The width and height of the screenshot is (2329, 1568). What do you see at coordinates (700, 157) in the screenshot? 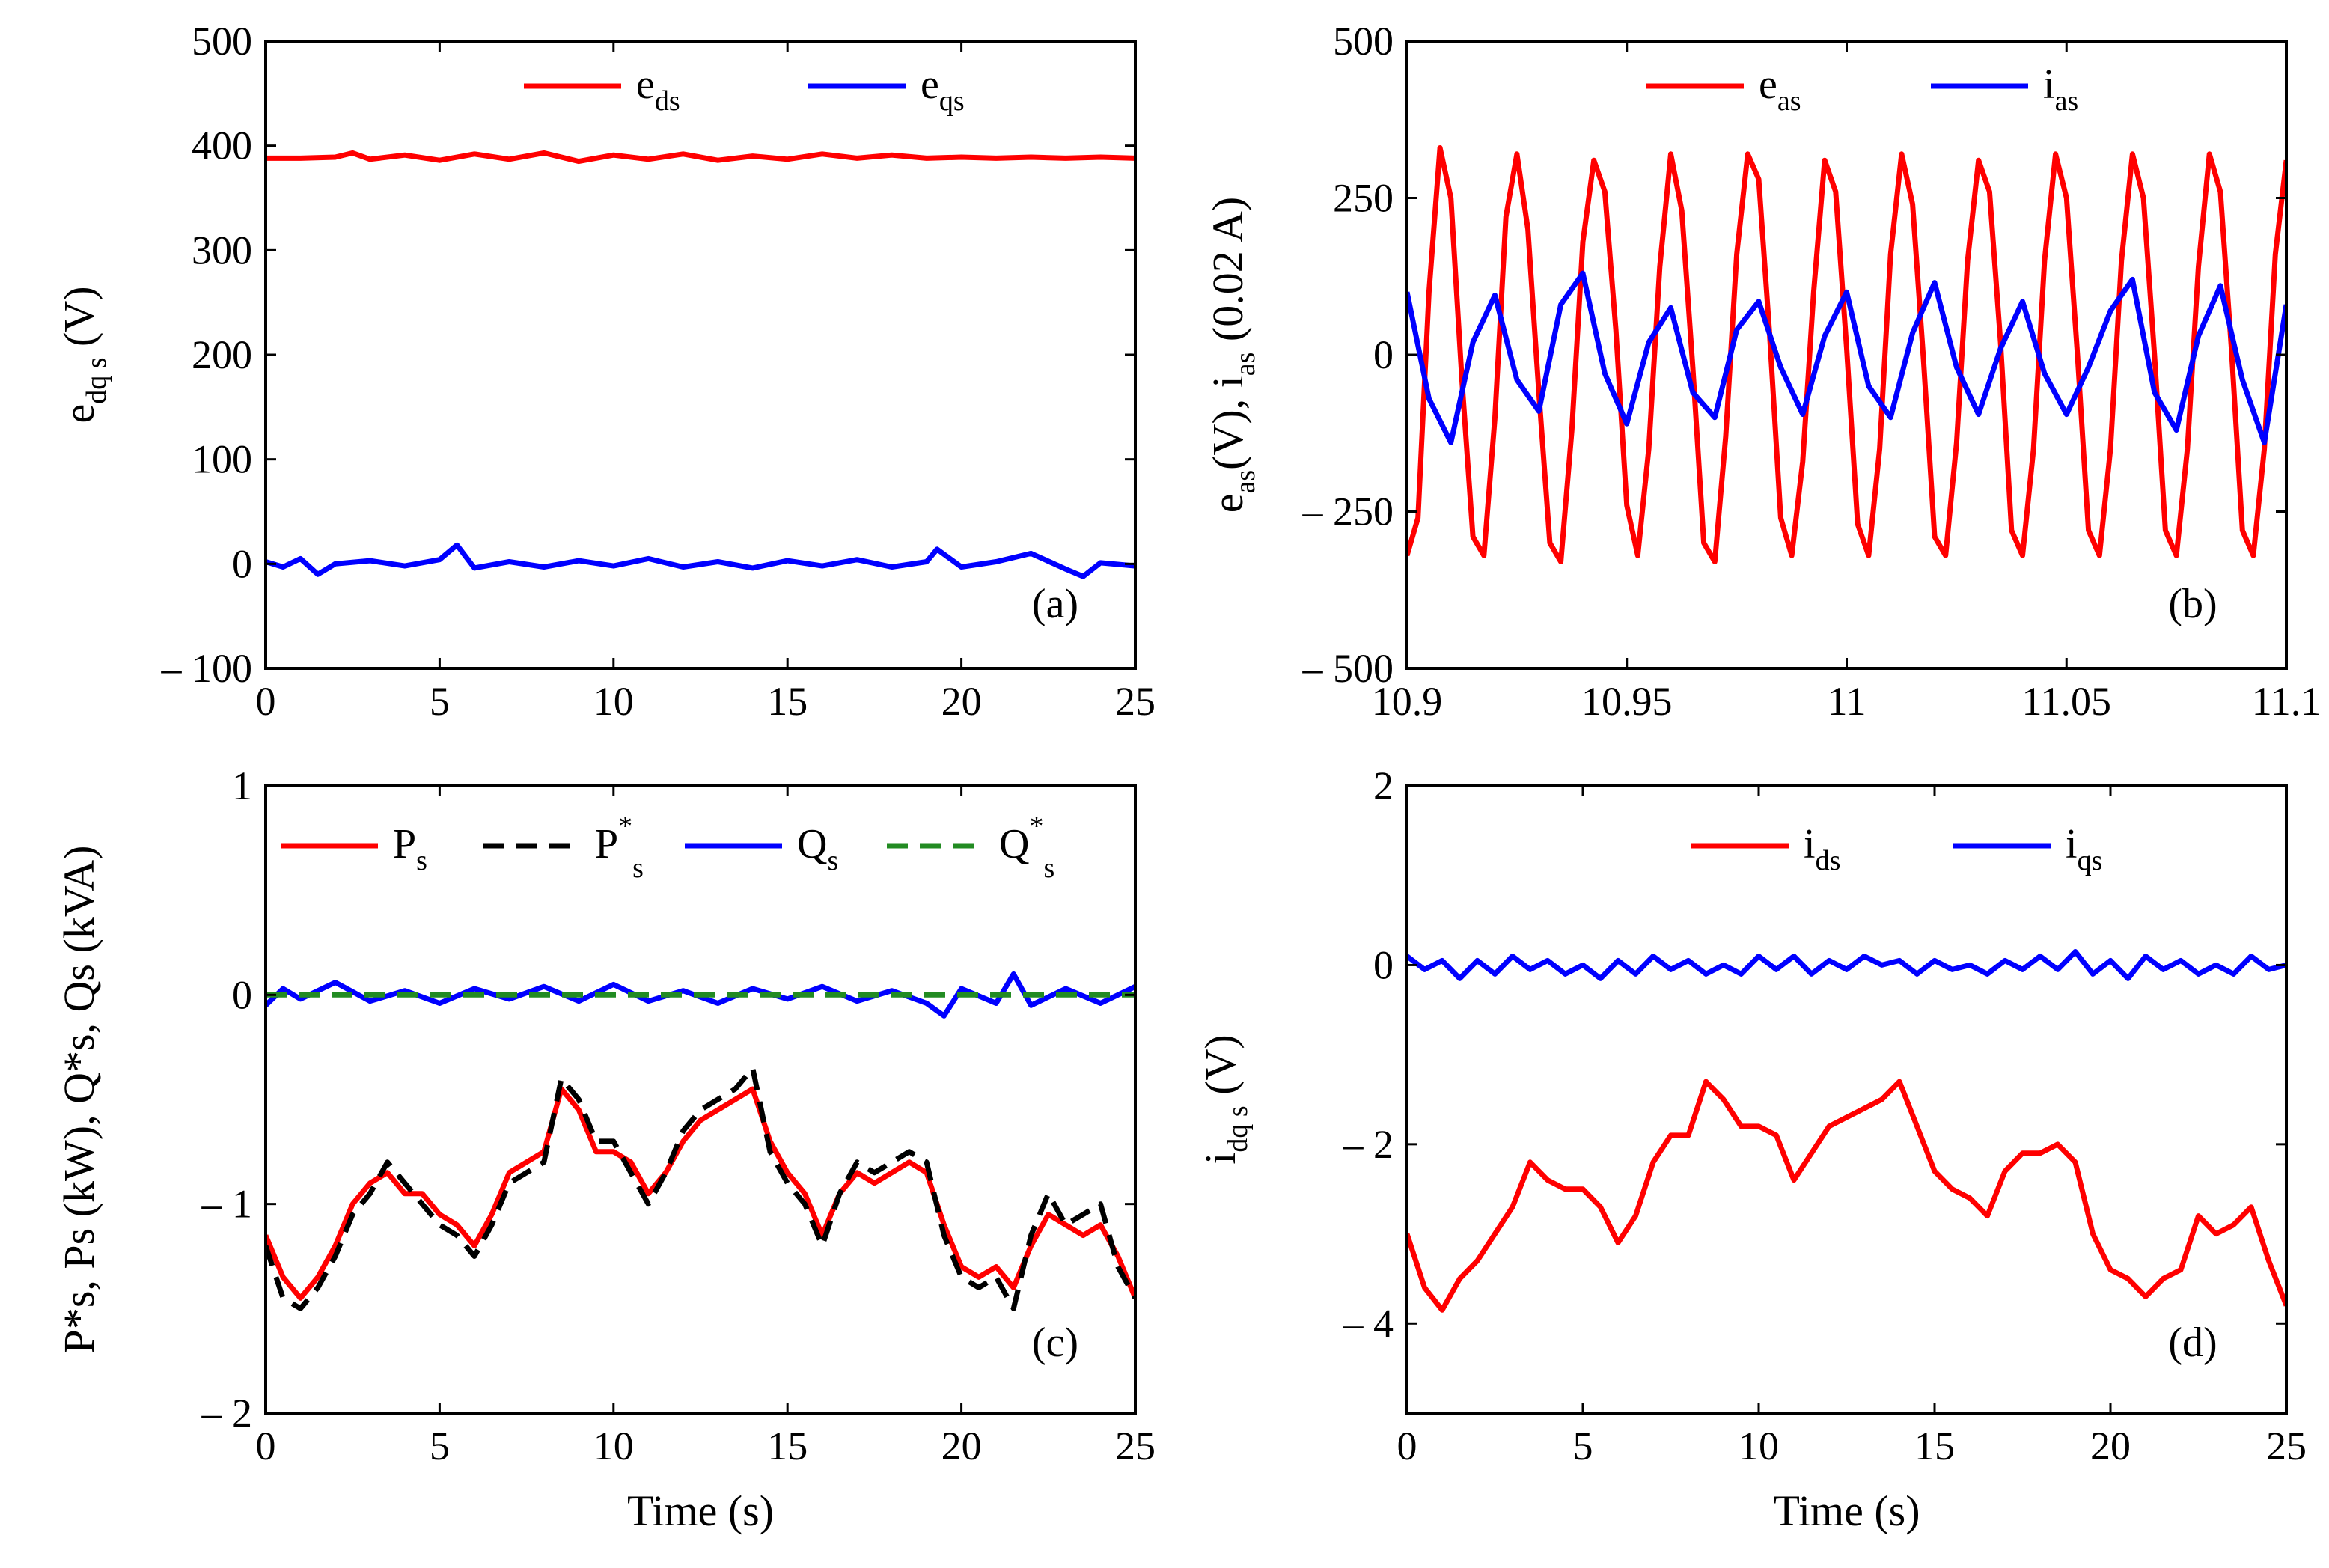
I see `series-e-ds` at bounding box center [700, 157].